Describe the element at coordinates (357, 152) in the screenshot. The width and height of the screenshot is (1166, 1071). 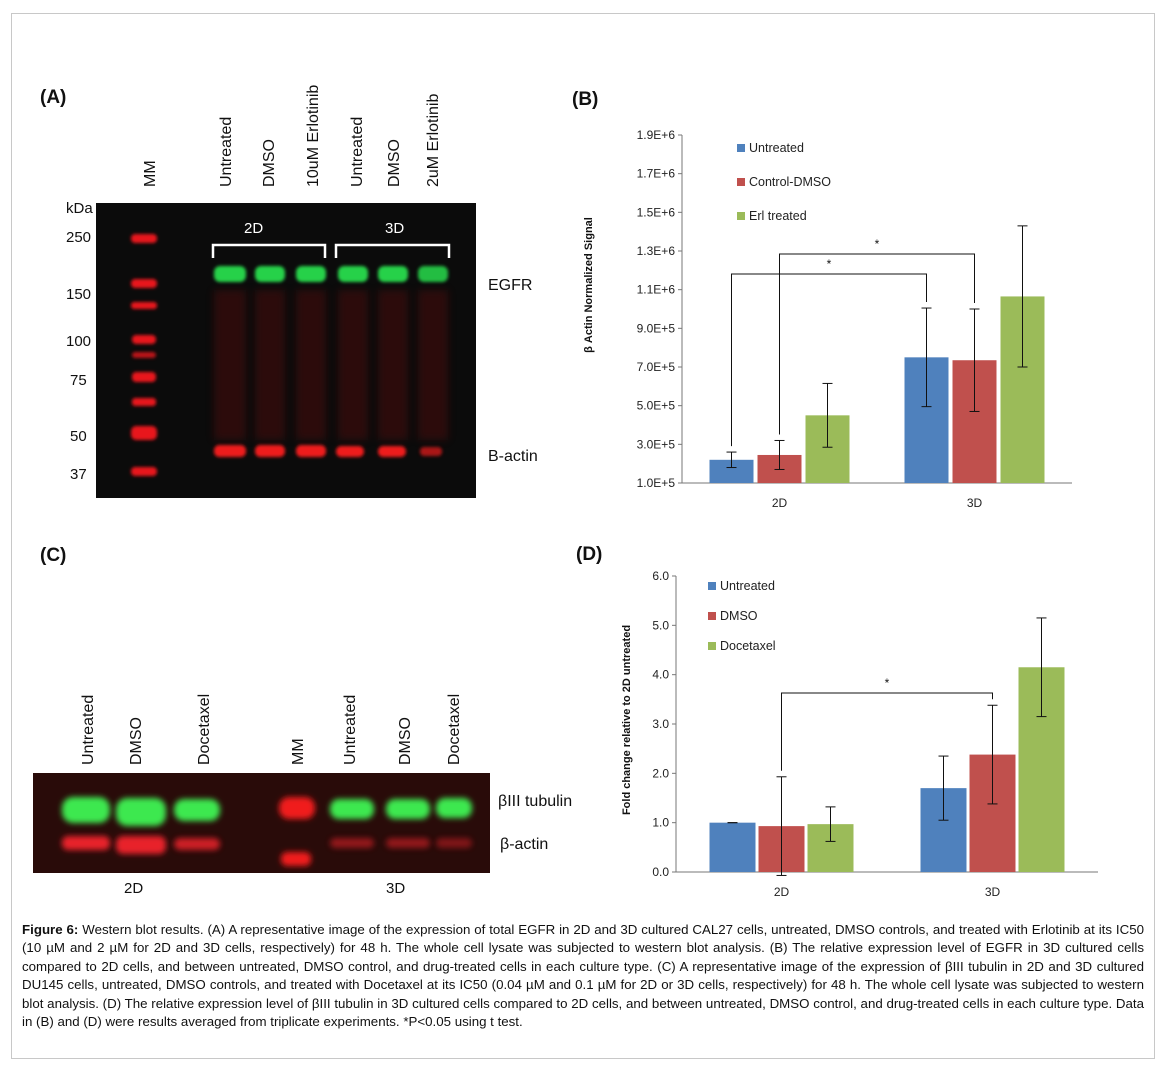
I see `lane-label-untreated-3d: Untreated` at that location.